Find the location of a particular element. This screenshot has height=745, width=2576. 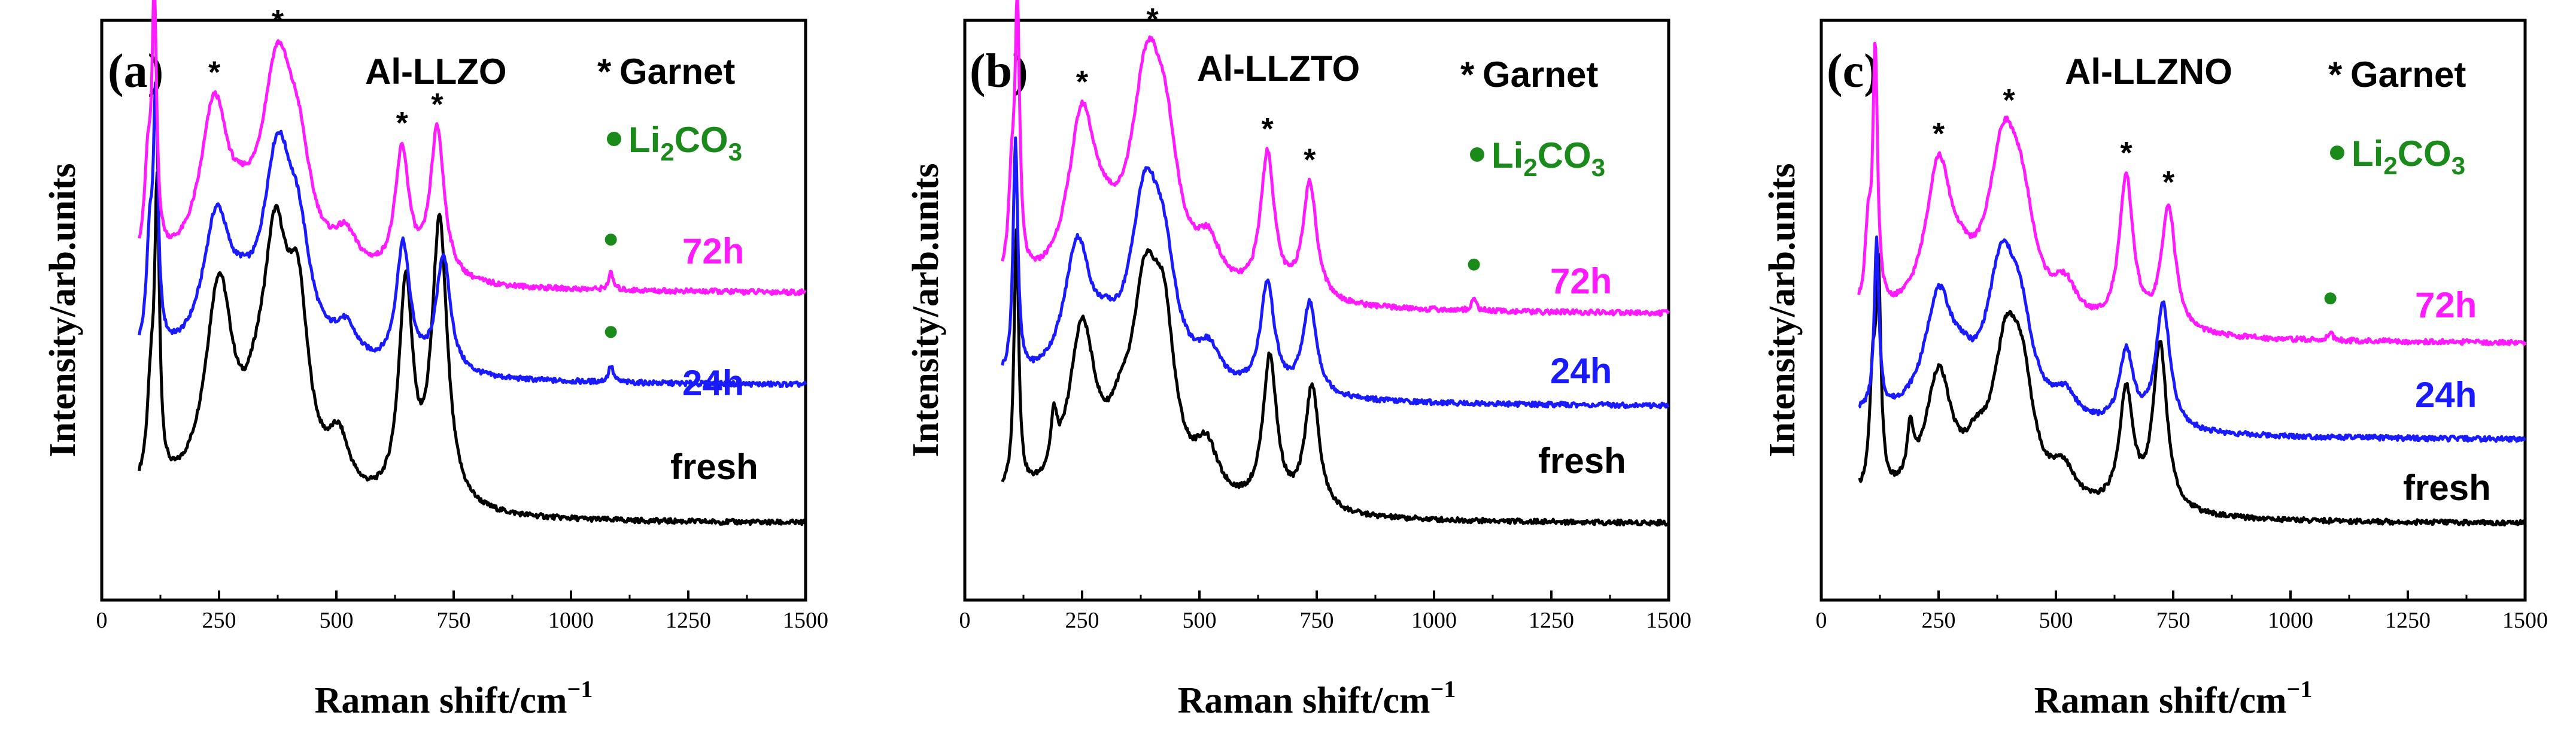

panel-label: (c) is located at coordinates (1853, 71).